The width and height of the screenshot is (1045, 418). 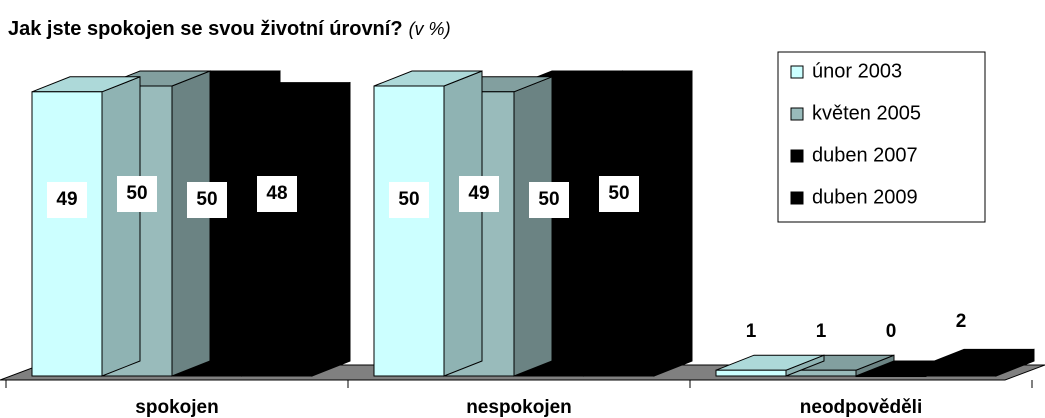 What do you see at coordinates (857, 71) in the screenshot?
I see `legend-label: únor 2003` at bounding box center [857, 71].